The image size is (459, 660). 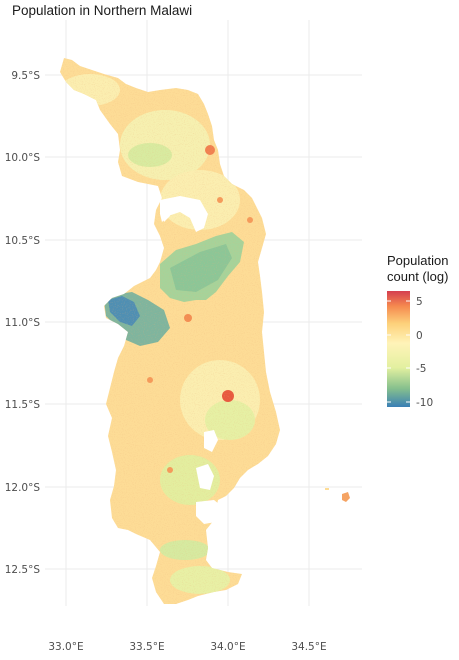 I want to click on legend-title: Population count (log), so click(x=422, y=269).